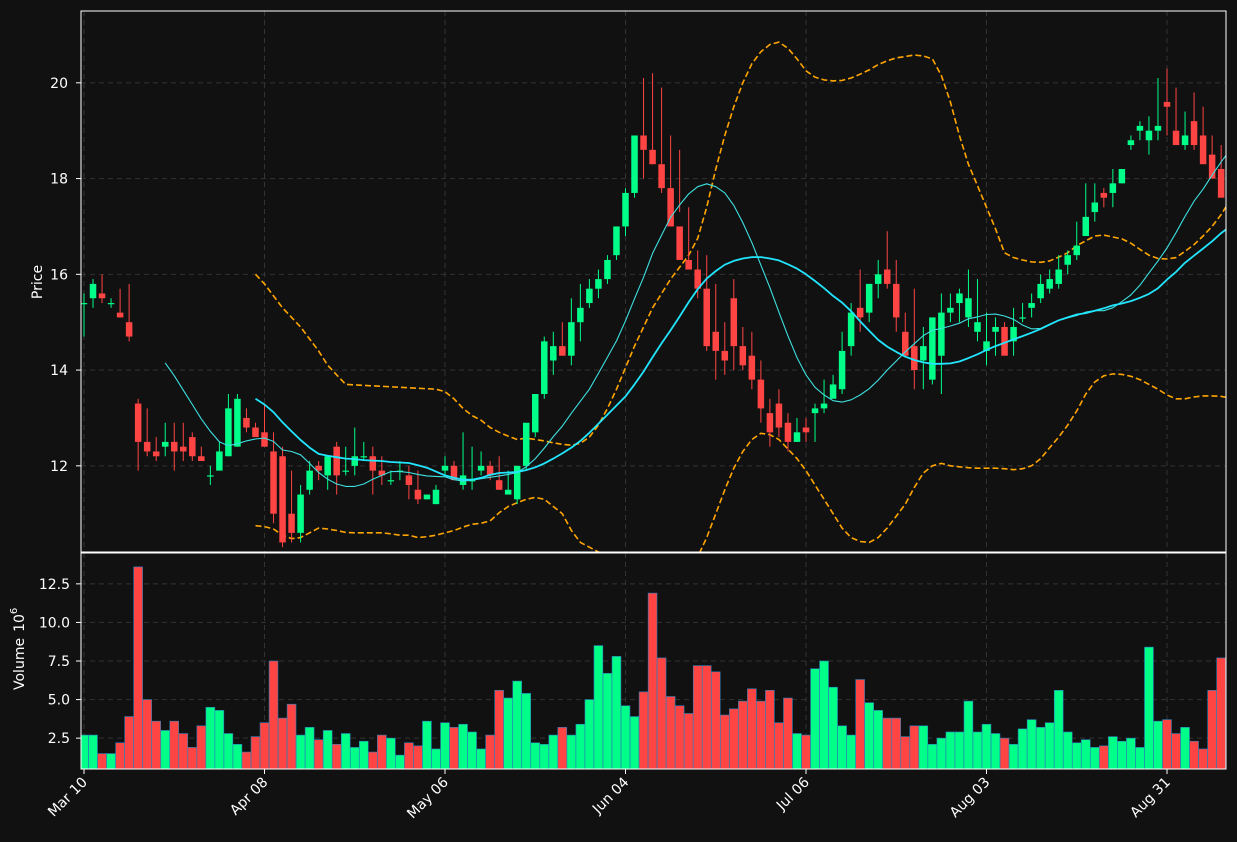  I want to click on volume-ytick-label: 2.5, so click(59, 739).